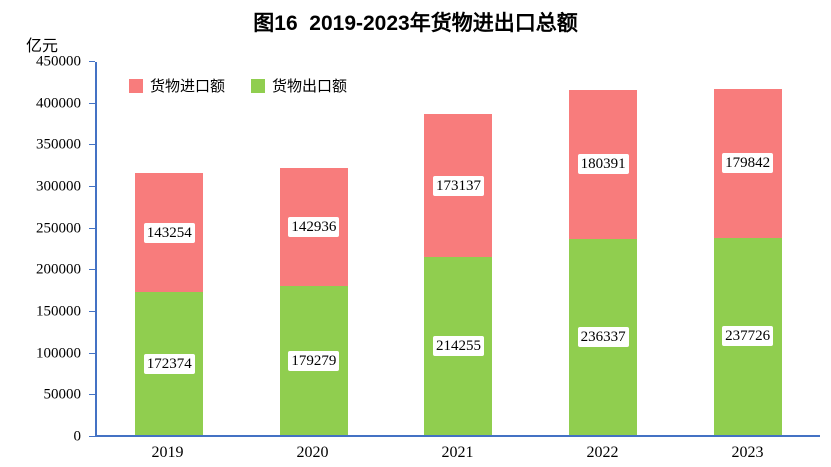 This screenshot has height=467, width=831. I want to click on bar-value-label: 214255, so click(458, 346).